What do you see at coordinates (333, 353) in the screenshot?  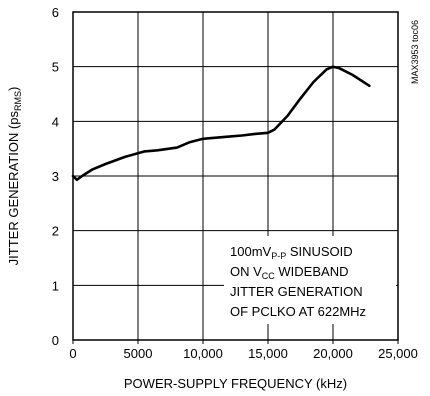 I see `x-tick-label: 20,000` at bounding box center [333, 353].